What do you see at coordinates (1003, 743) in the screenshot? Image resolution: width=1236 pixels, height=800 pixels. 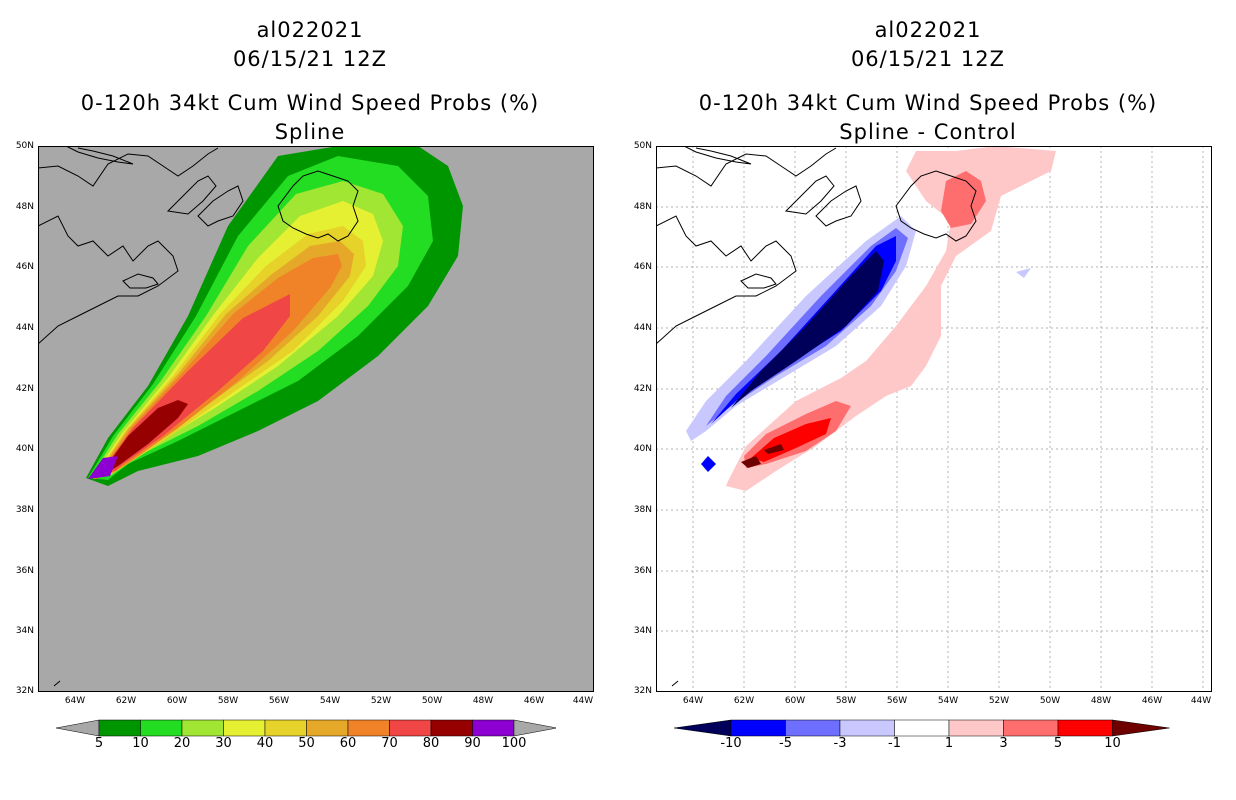 I see `colorbar-label: 3` at bounding box center [1003, 743].